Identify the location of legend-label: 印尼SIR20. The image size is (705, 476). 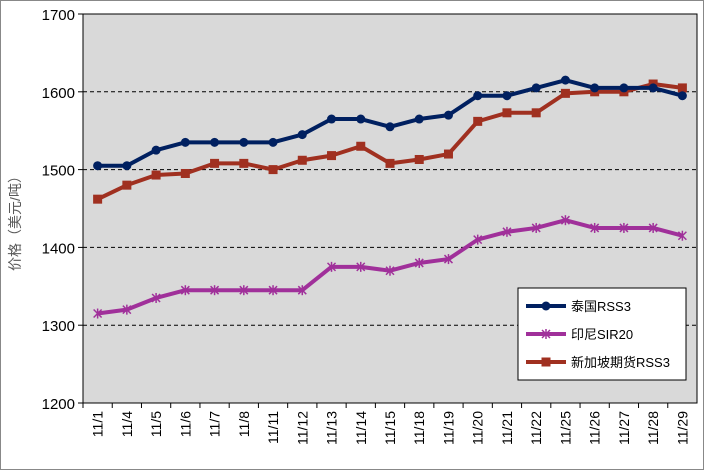
(602, 334).